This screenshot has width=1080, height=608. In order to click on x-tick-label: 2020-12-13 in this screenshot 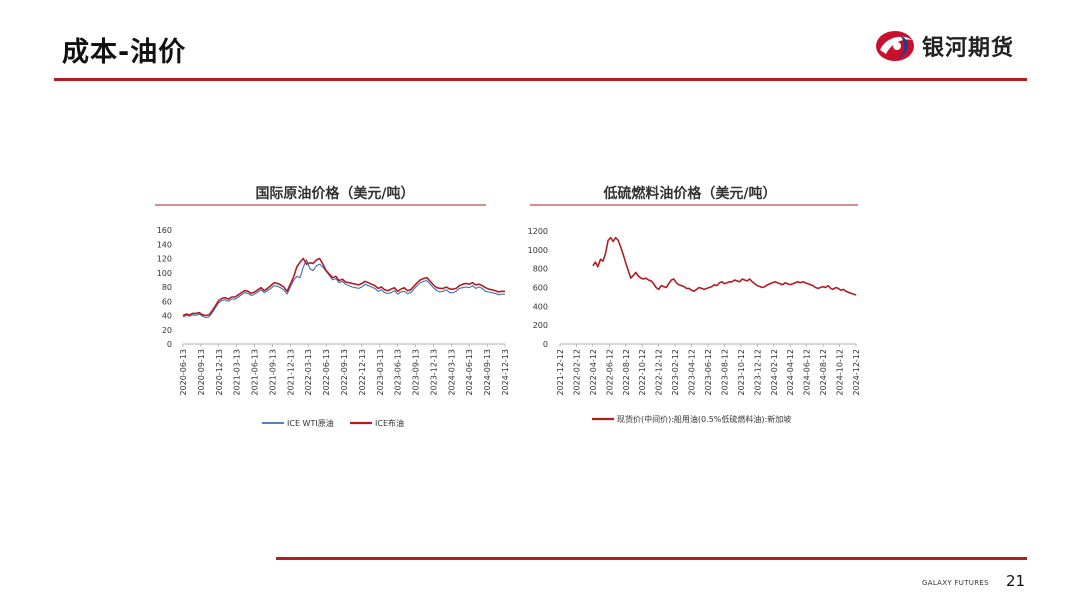, I will do `click(219, 372)`.